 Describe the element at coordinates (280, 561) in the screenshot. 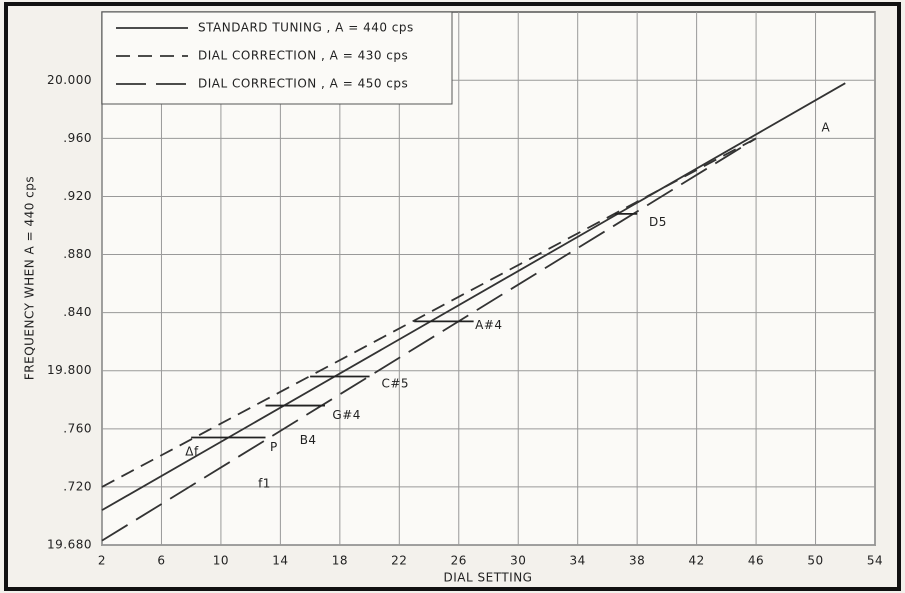

I see `x-tick-label: 14` at that location.